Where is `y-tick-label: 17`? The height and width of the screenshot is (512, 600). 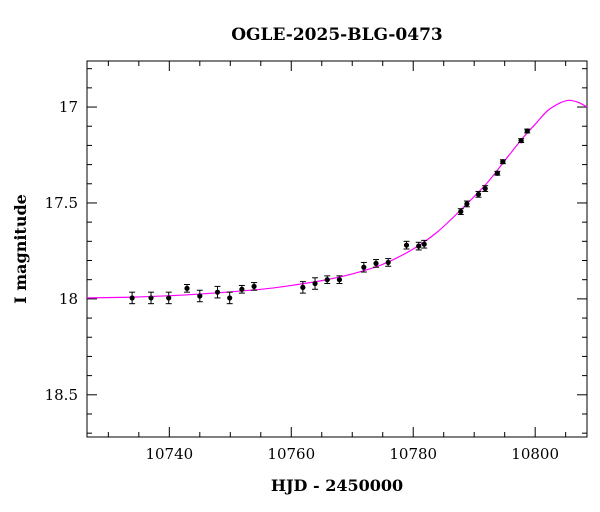
y-tick-label: 17 is located at coordinates (68, 107).